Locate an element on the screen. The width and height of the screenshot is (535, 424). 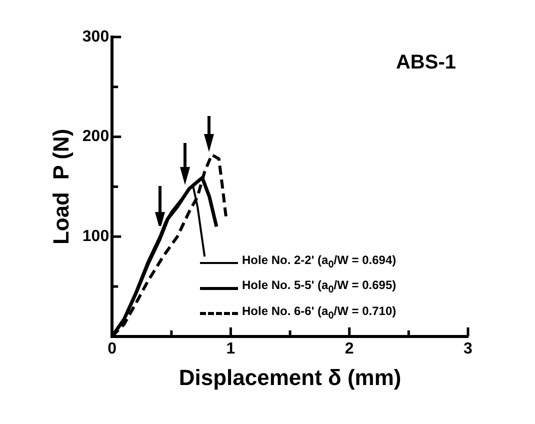
annotation: ABS-1 is located at coordinates (426, 63).